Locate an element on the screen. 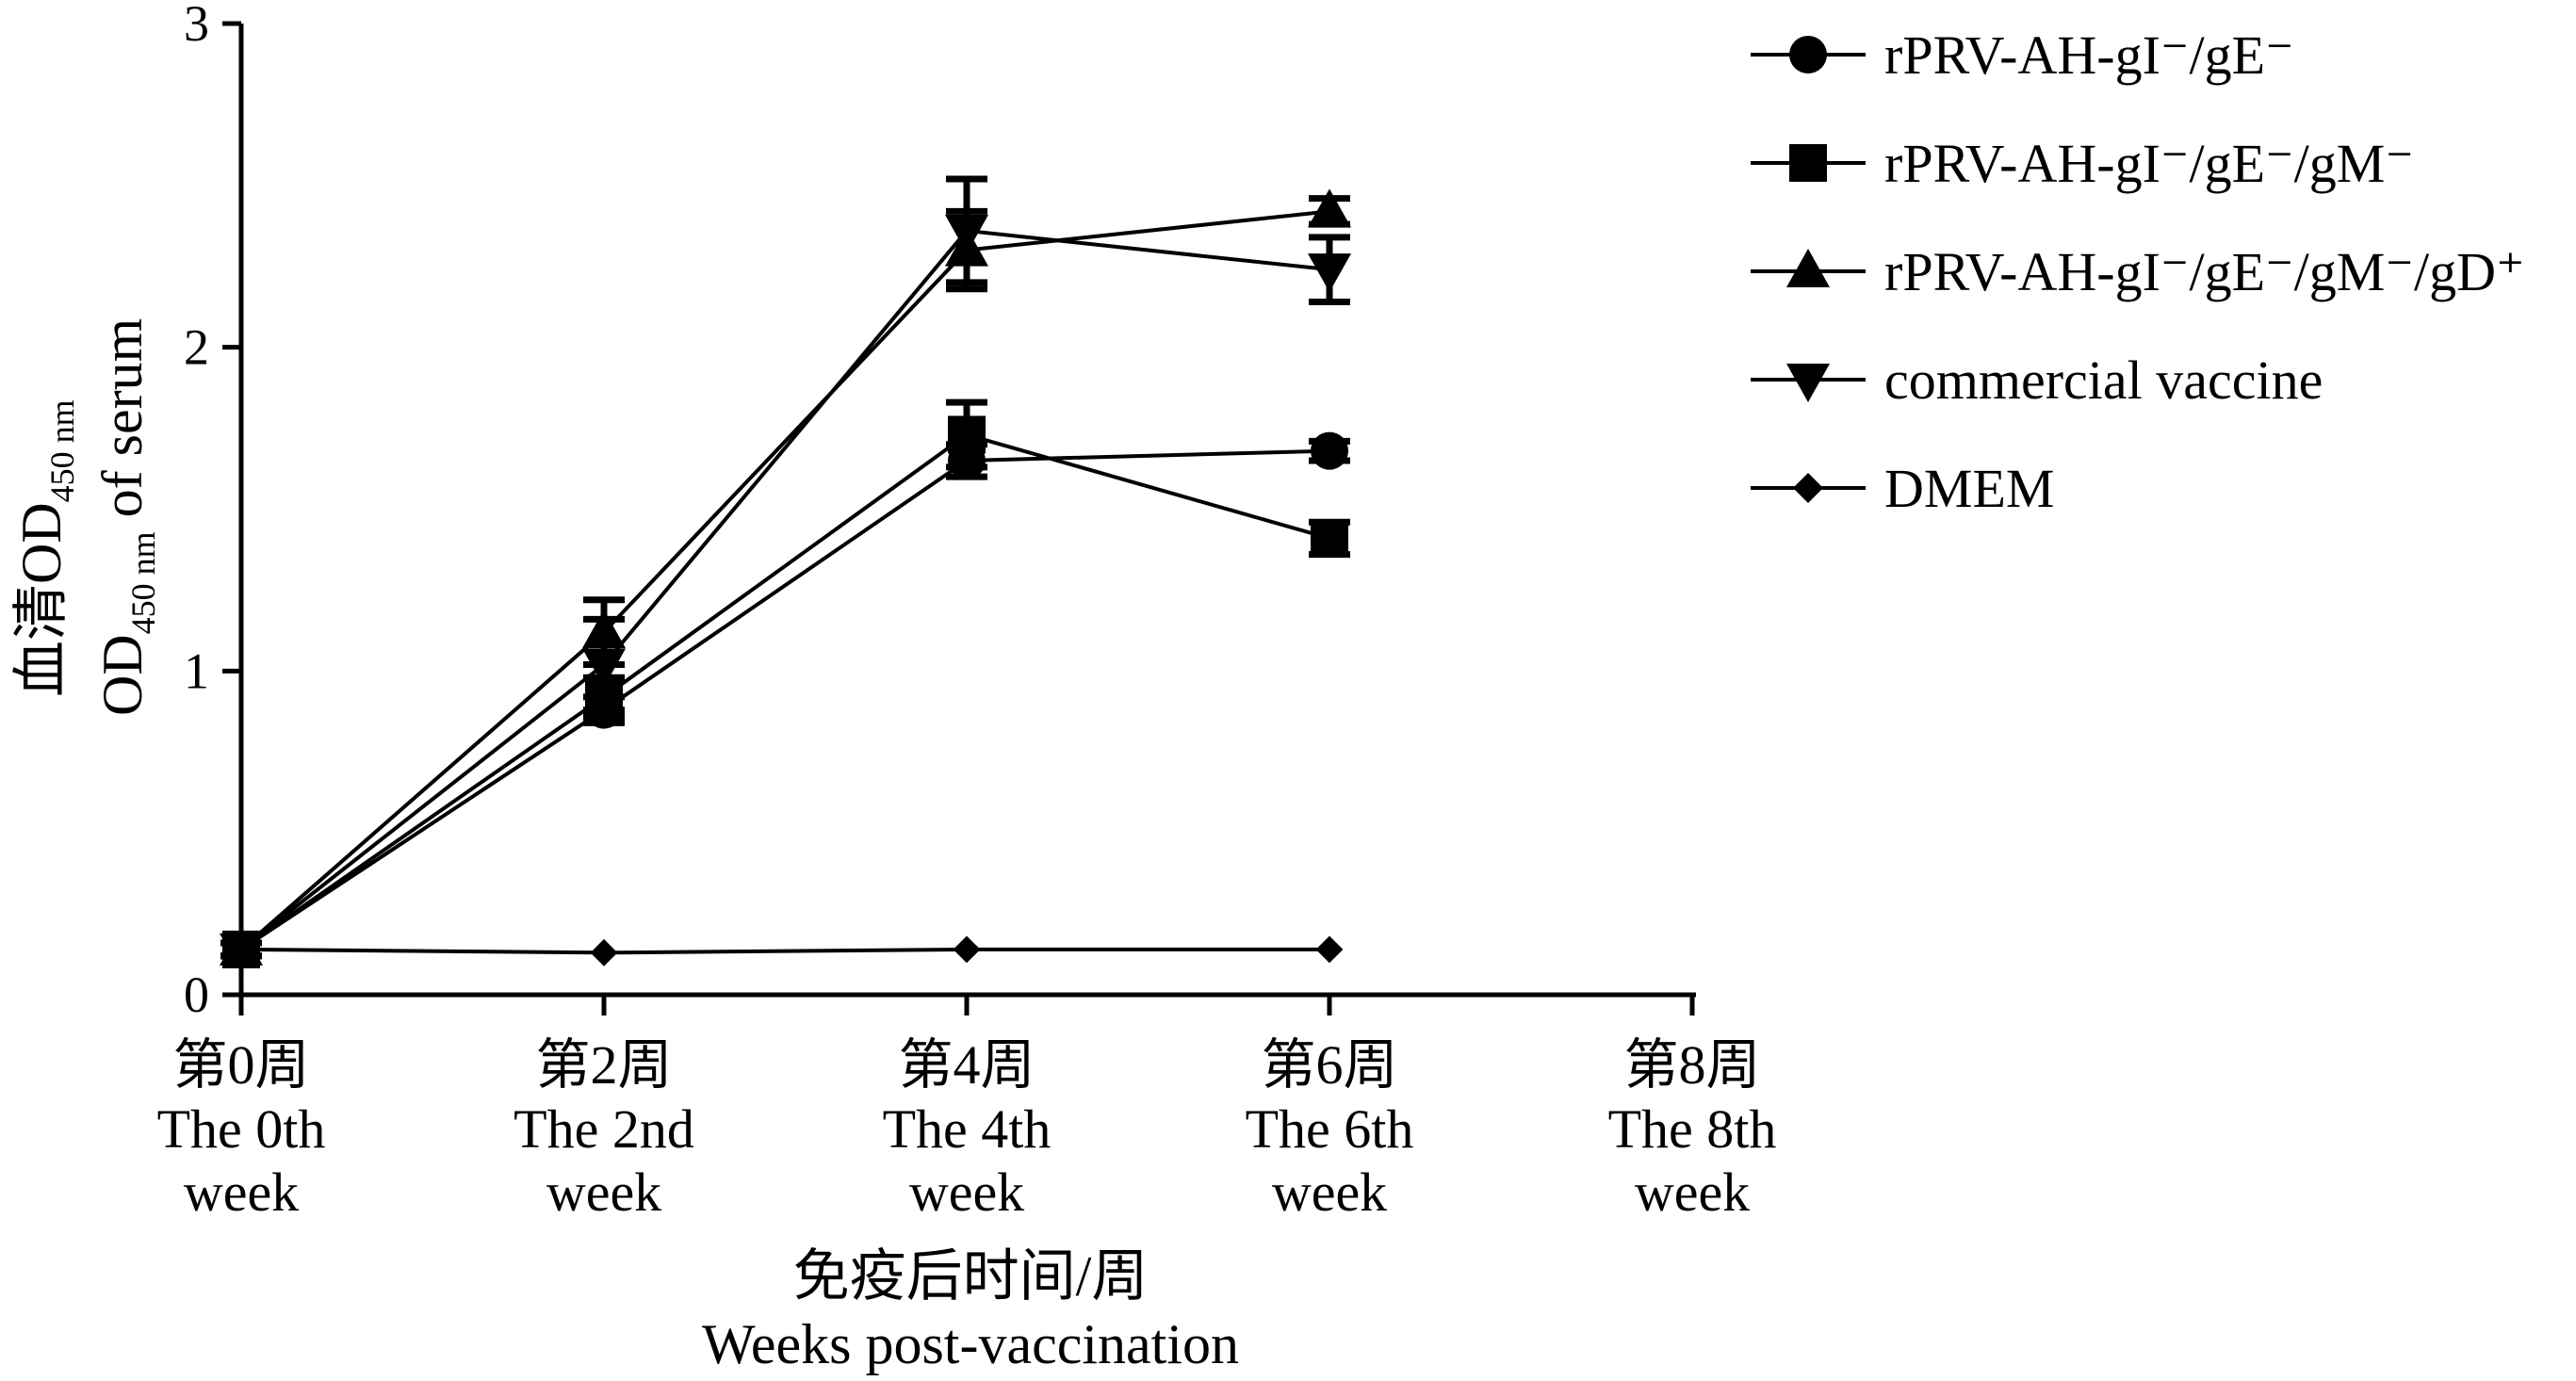 Image resolution: width=2576 pixels, height=1381 pixels. y-ticks: 0 1 2 3 is located at coordinates (212, 512).